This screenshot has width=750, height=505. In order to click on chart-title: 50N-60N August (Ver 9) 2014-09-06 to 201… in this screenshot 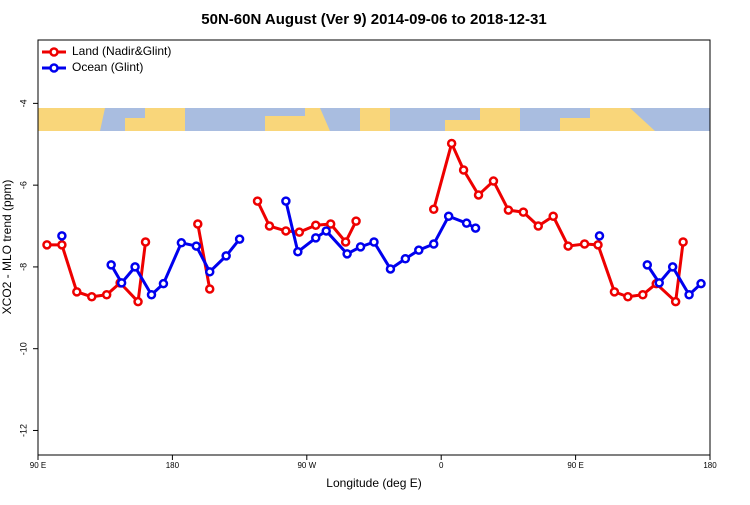, I will do `click(373, 19)`.